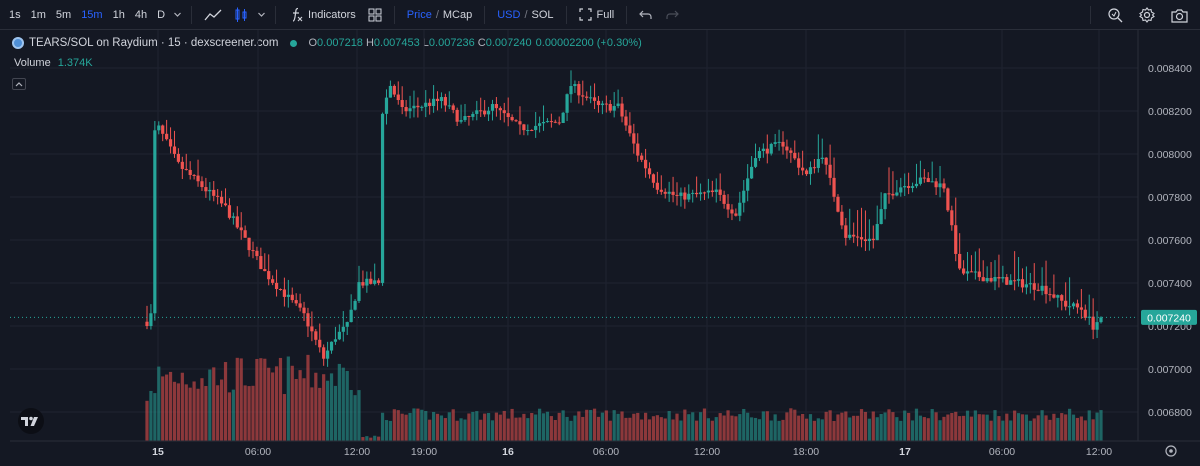 Image resolution: width=1200 pixels, height=466 pixels. I want to click on usd-sol-toggle: USD / SOL, so click(525, 15).